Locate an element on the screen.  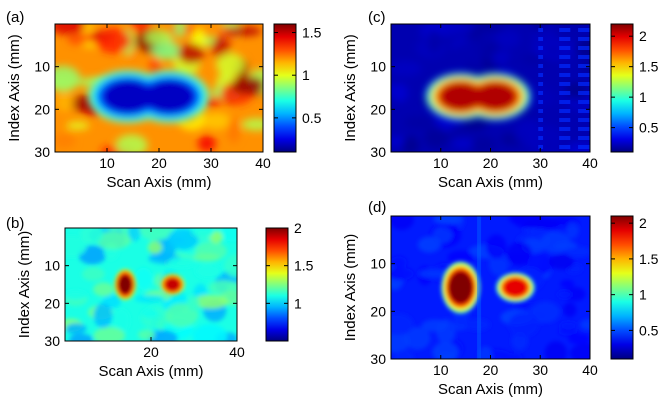
axis-ticks: 20 40 10 20 30 is located at coordinates (144, 294).